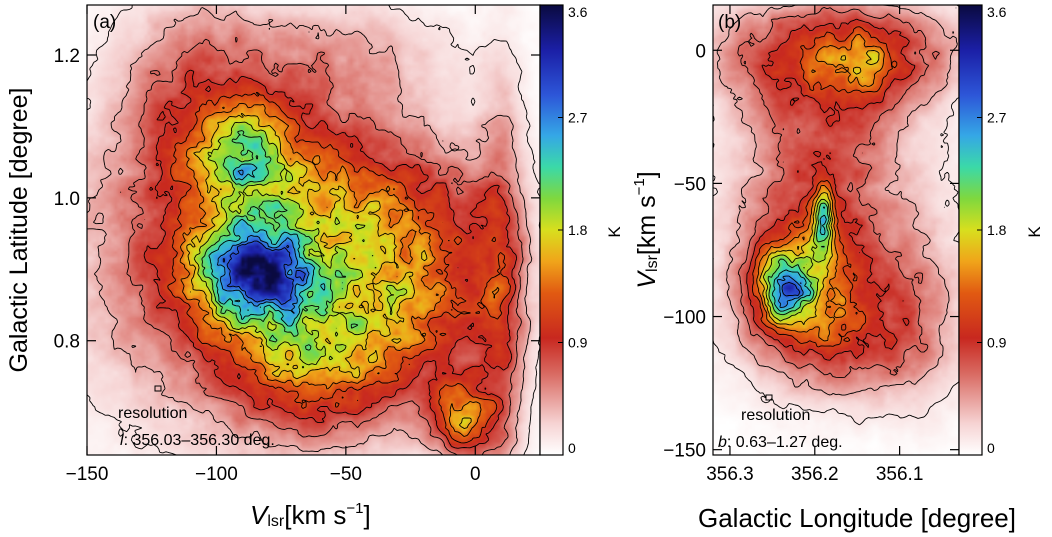 Image resolution: width=1052 pixels, height=537 pixels. Describe the element at coordinates (152, 413) in the screenshot. I see `panel-a-resolution-label: resolution` at that location.